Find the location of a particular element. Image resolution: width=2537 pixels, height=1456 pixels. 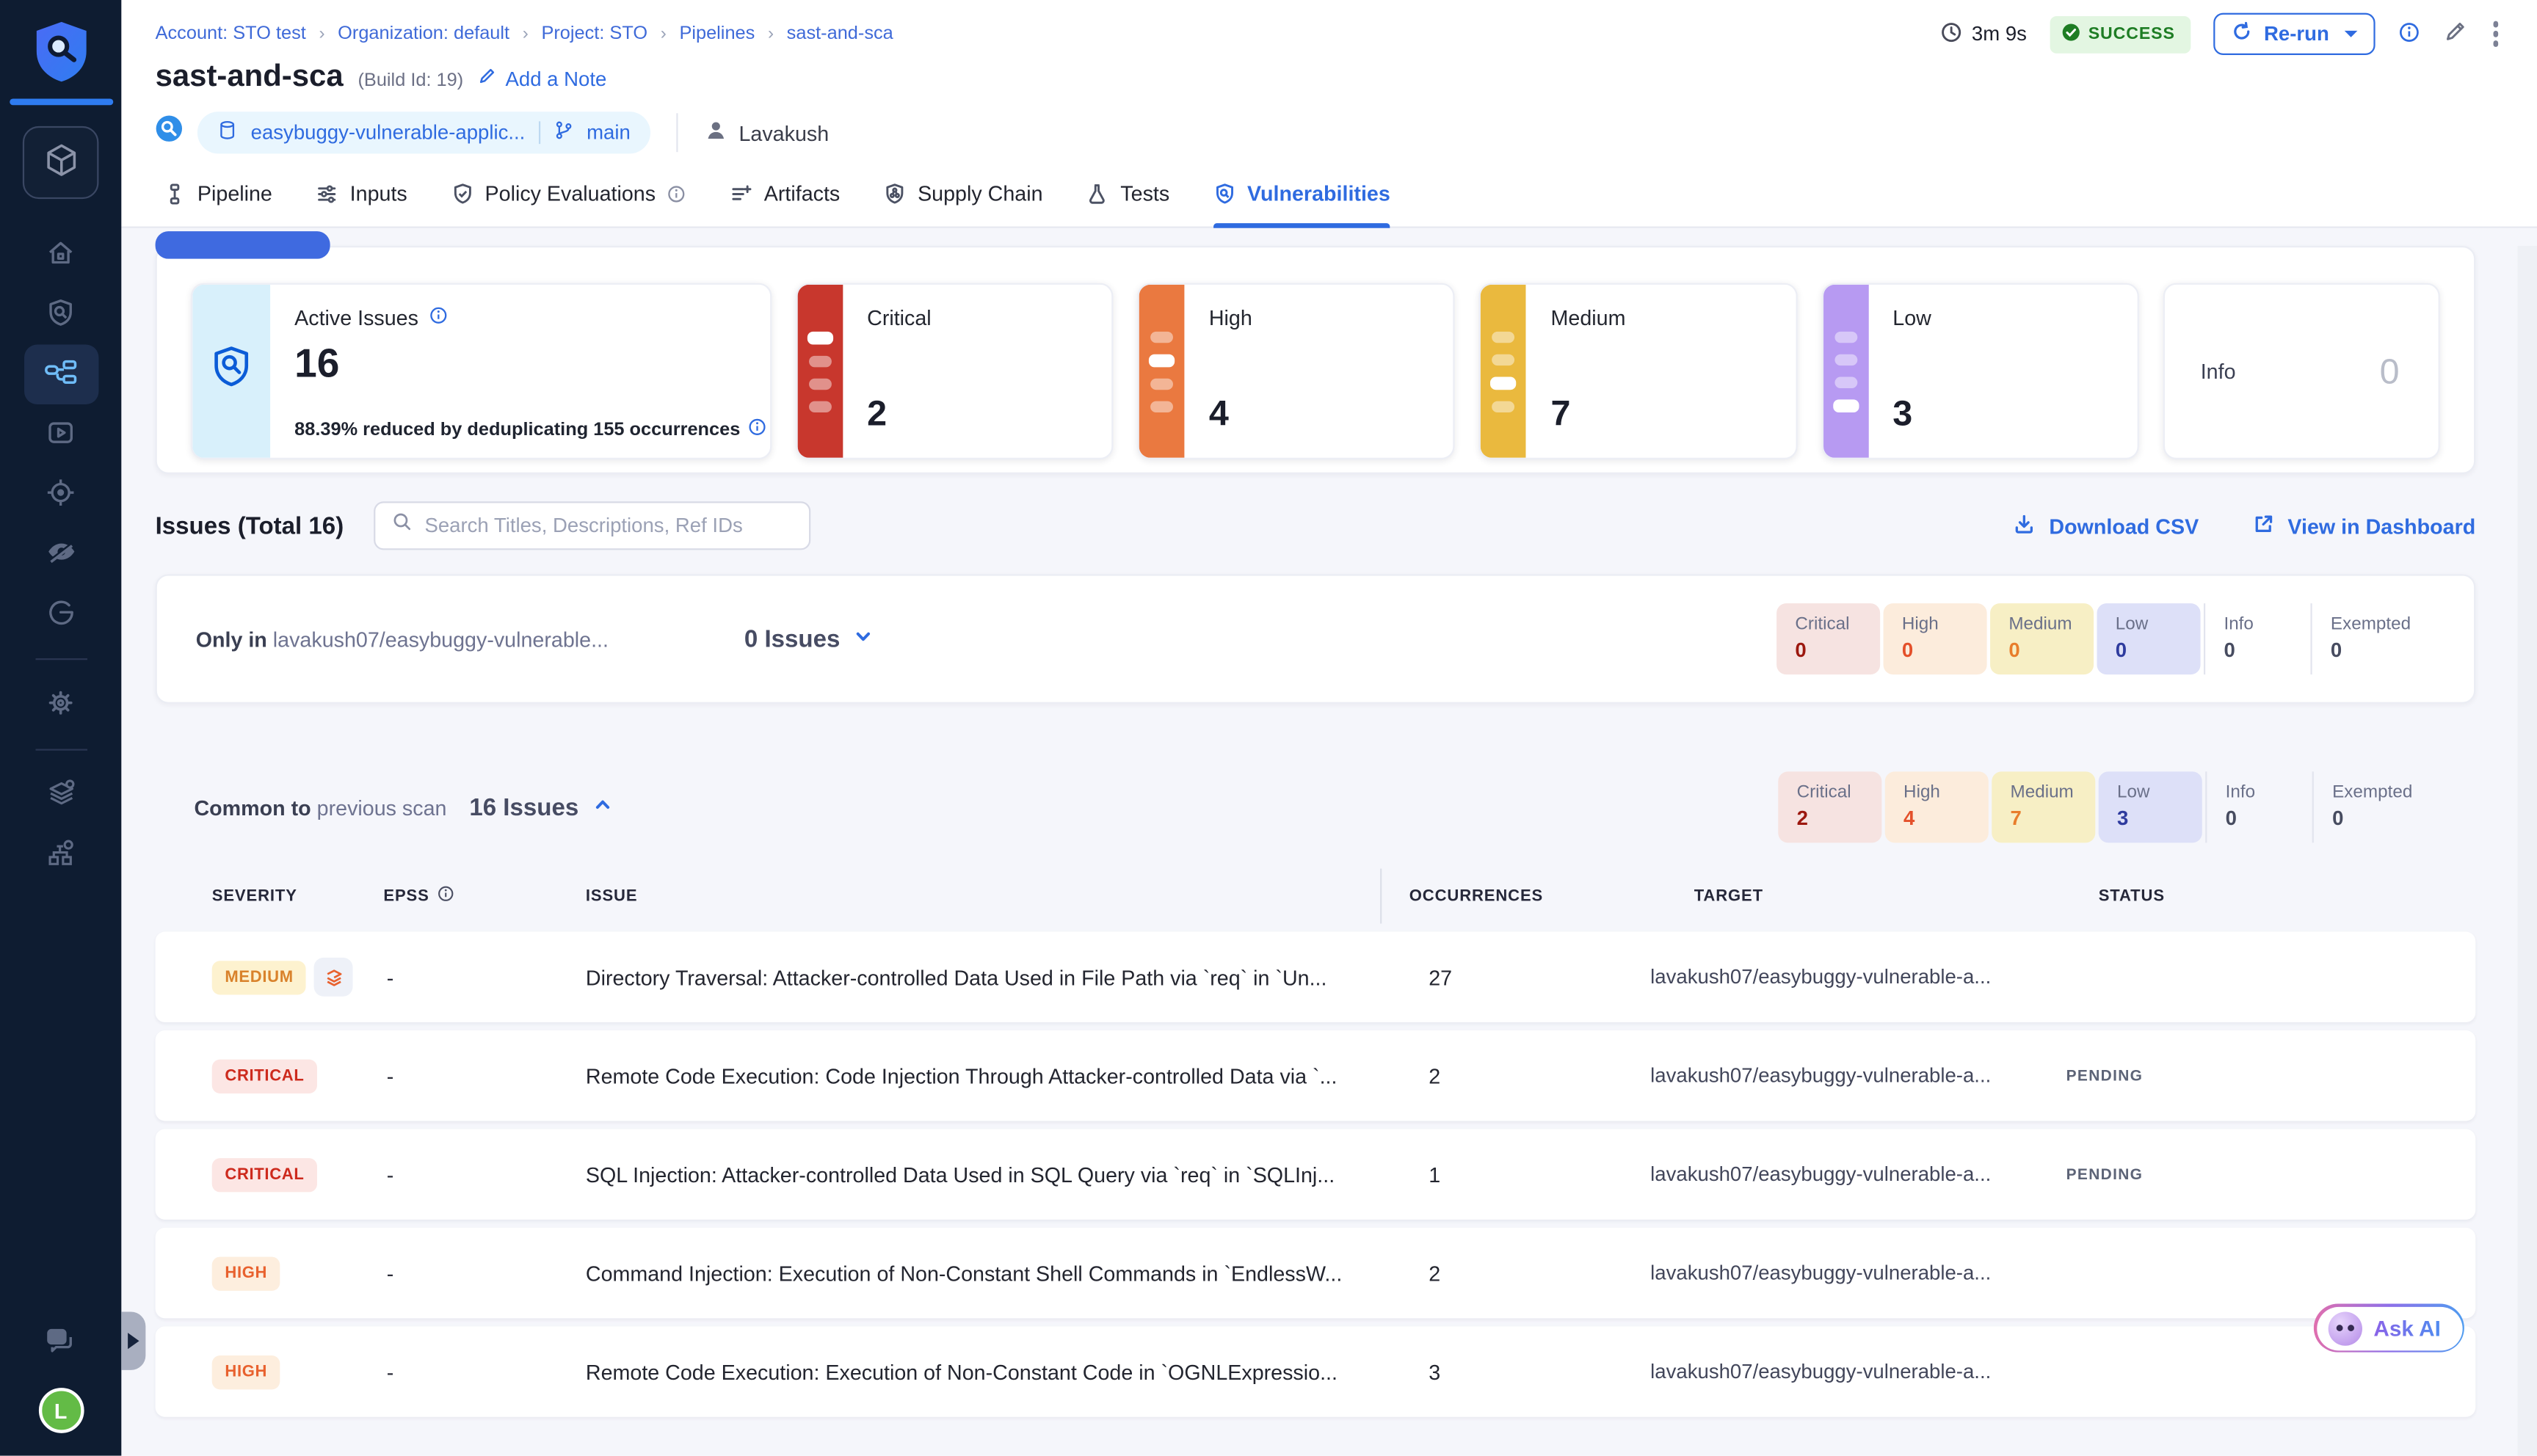

nav-infrastructure is located at coordinates (60, 855).